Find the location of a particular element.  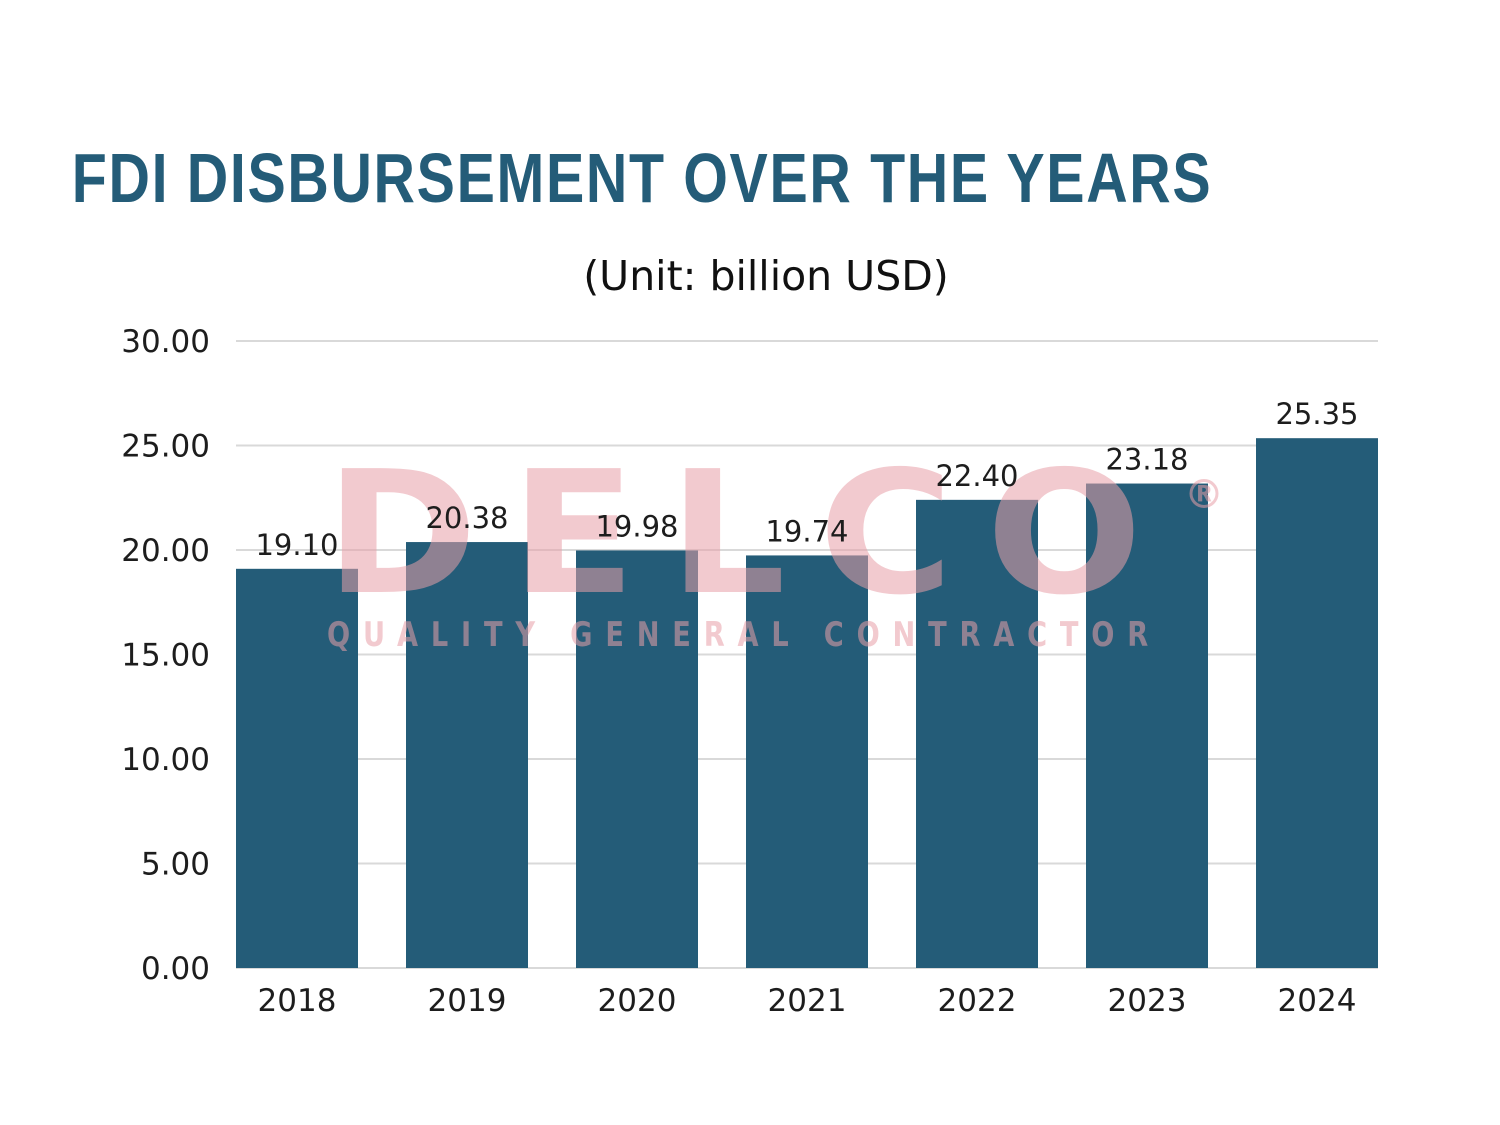

data-label: 22.40 is located at coordinates (976, 476).